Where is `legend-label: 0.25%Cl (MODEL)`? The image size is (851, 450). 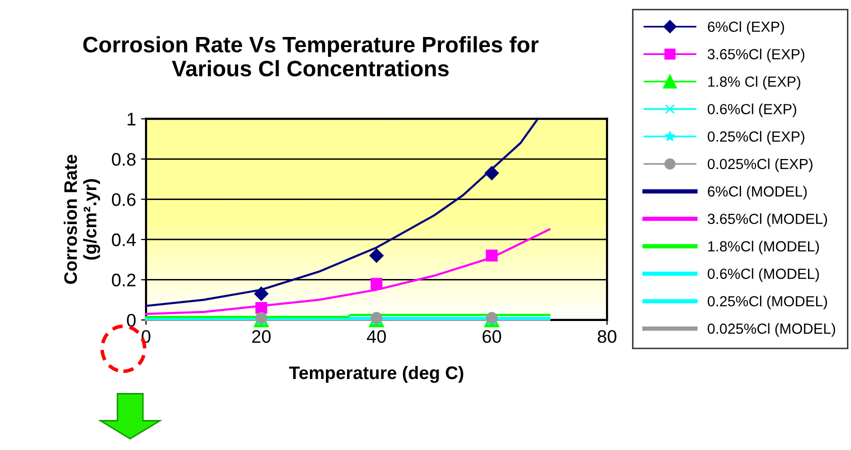
legend-label: 0.25%Cl (MODEL) is located at coordinates (767, 303).